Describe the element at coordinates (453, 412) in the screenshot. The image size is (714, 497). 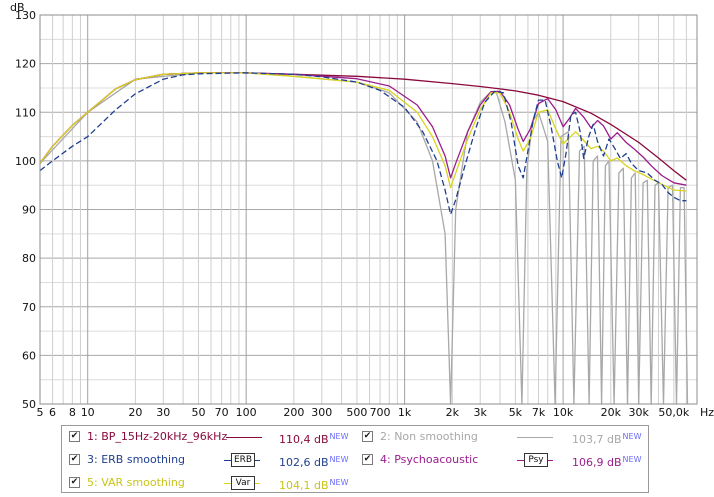
I see `x-tick-label: 2k` at that location.